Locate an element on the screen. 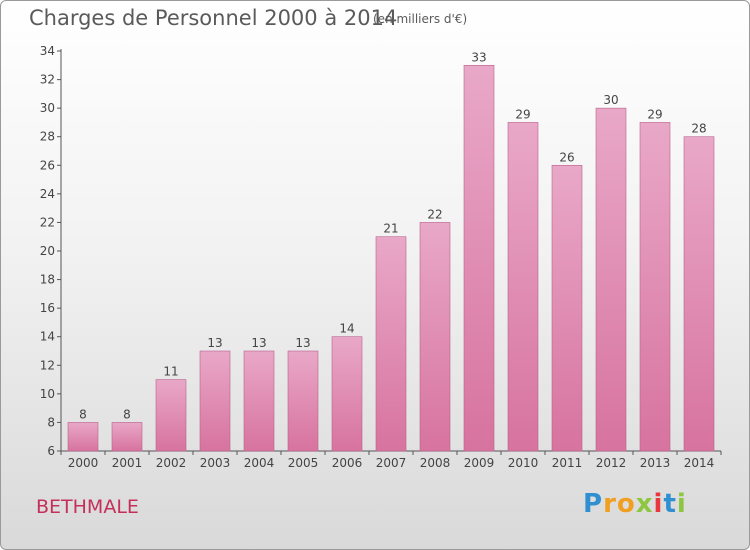 Image resolution: width=750 pixels, height=550 pixels. data-label-2005: 13 is located at coordinates (302, 343).